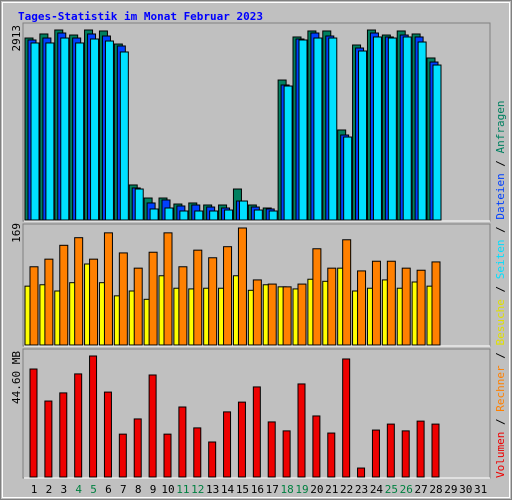 This screenshot has width=512, height=500. What do you see at coordinates (301, 489) in the screenshot?
I see `x-tick-label: 19` at bounding box center [301, 489].